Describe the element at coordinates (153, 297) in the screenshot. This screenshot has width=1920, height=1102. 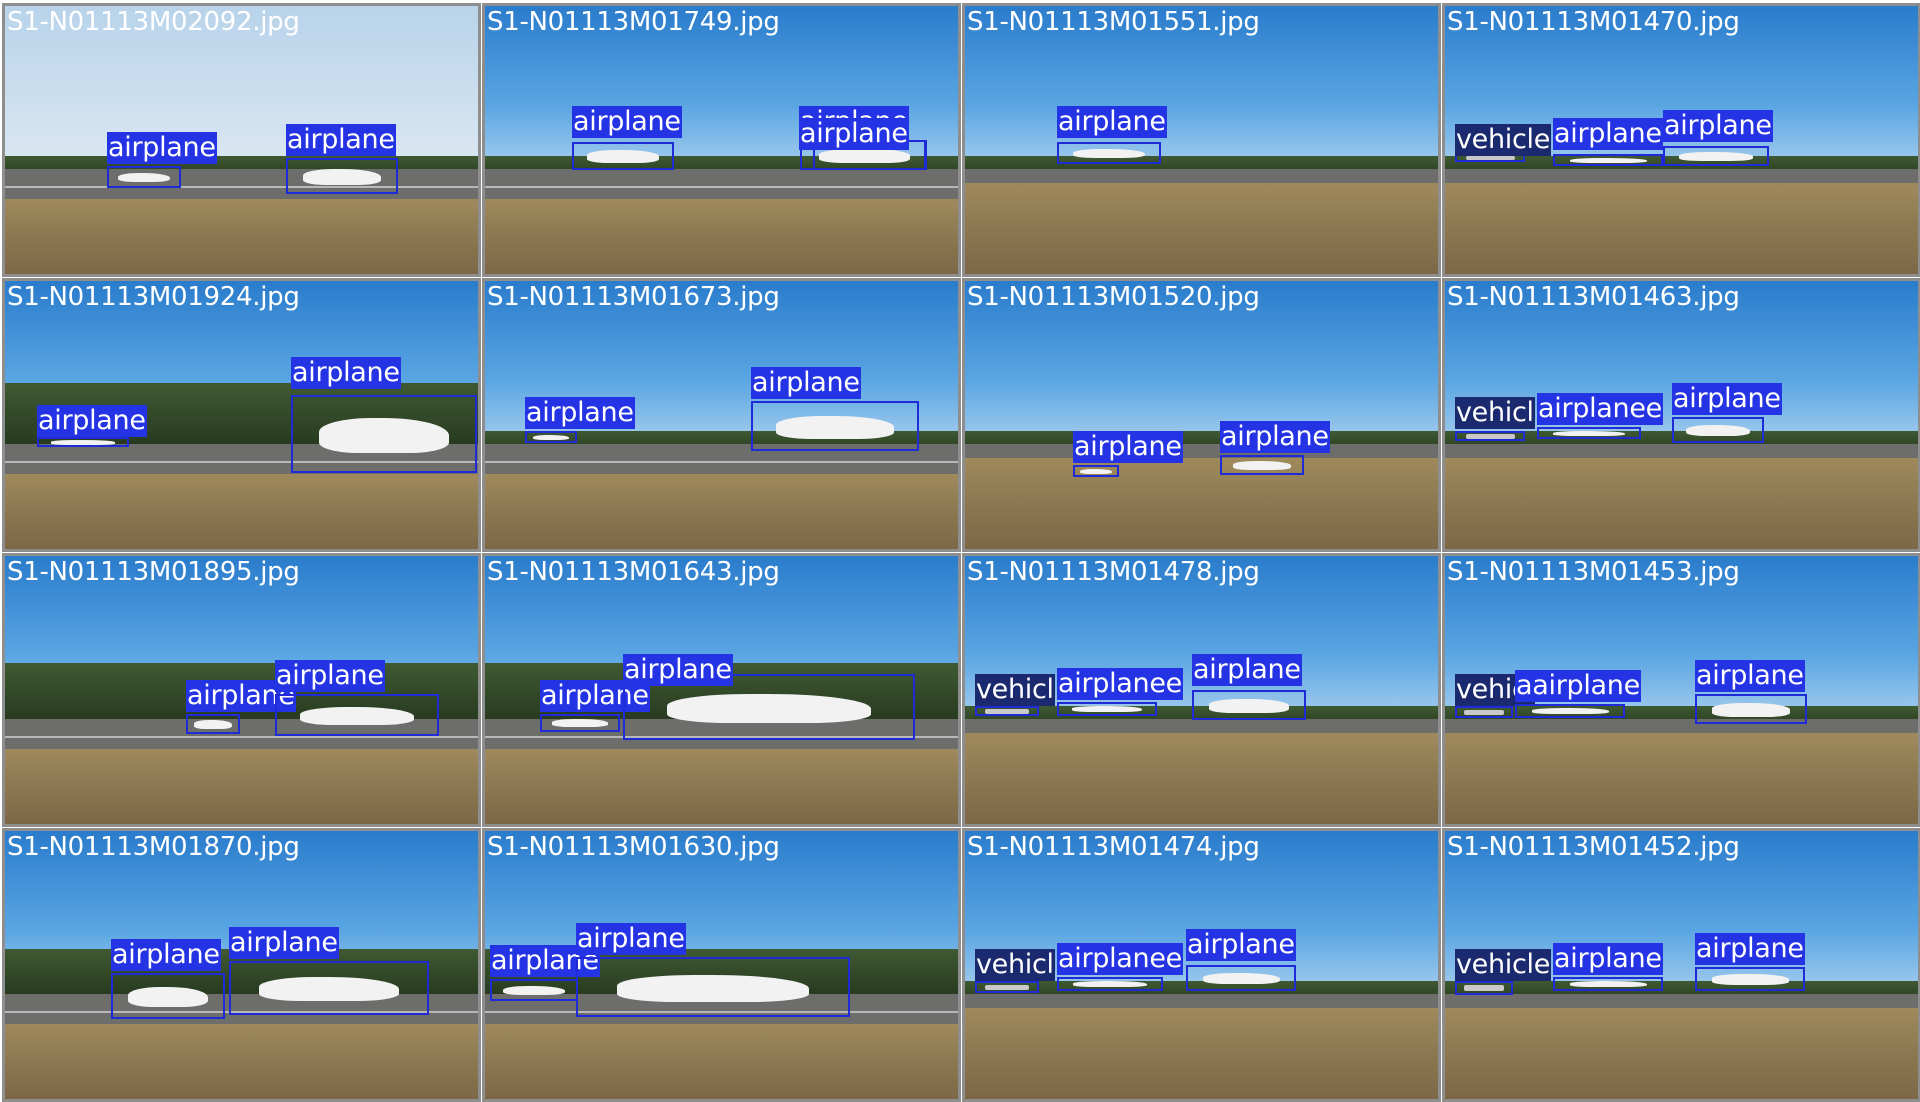
I see `filename-label: S1-N01113M01924.jpg` at that location.